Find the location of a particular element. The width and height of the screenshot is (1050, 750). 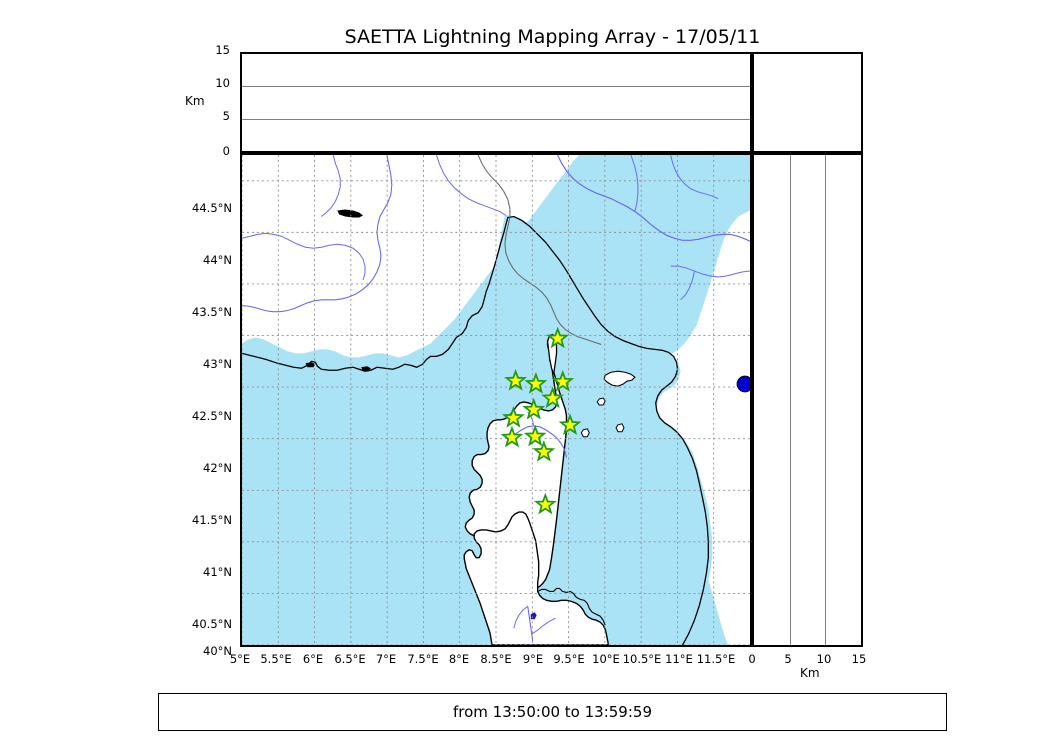

alt-tick-0: 0 is located at coordinates (226, 151).